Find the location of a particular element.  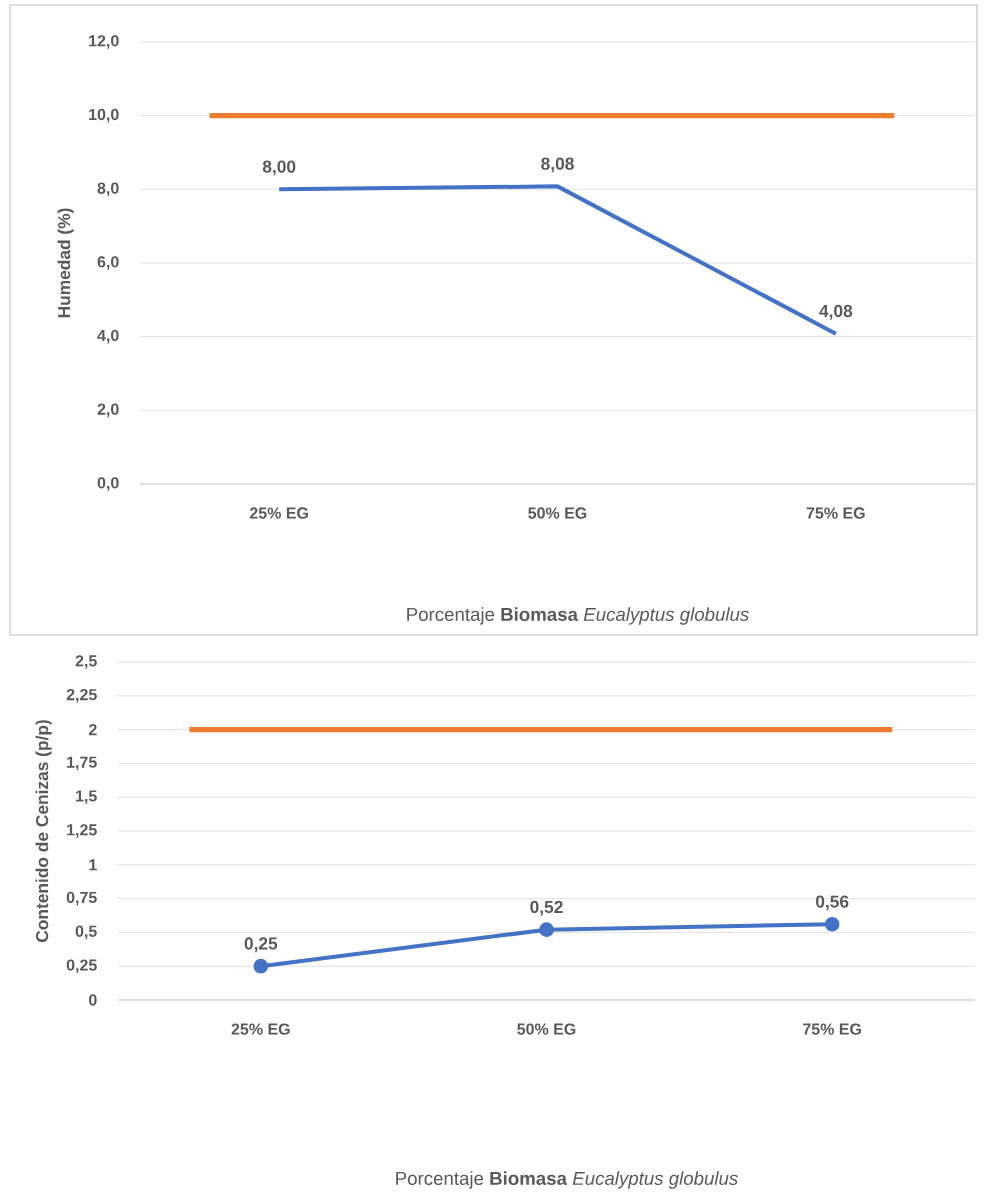

y-axis-title: Contenido de Cenizas (p/p) is located at coordinates (43, 831).